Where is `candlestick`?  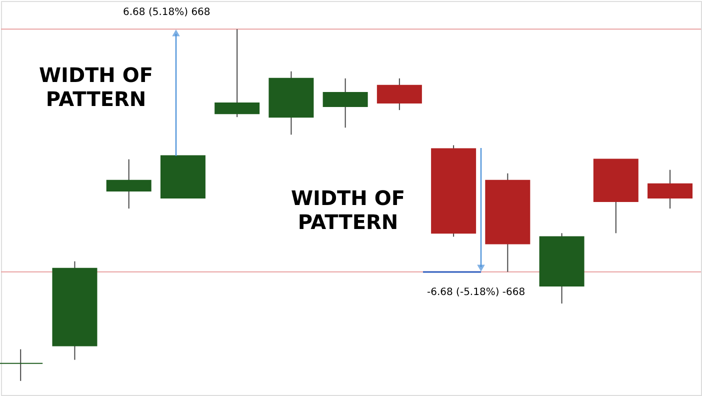
candlestick is located at coordinates (237, 73).